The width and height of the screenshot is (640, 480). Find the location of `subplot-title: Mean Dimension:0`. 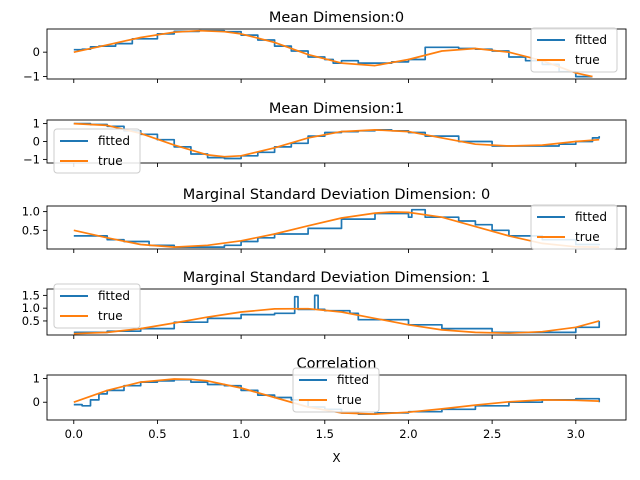

subplot-title: Mean Dimension:0 is located at coordinates (336, 18).